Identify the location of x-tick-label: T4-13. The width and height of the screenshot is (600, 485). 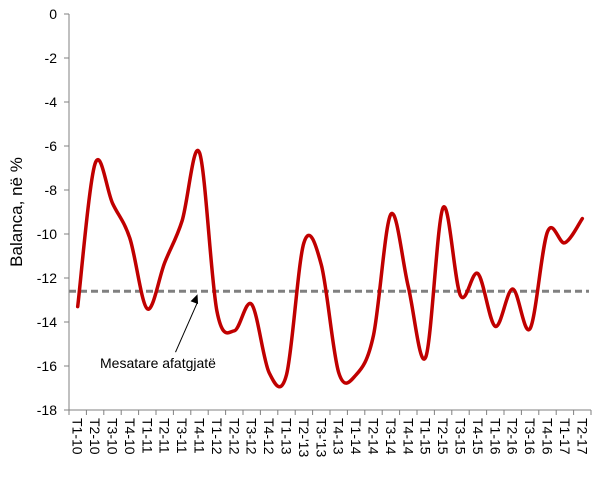
(339, 436).